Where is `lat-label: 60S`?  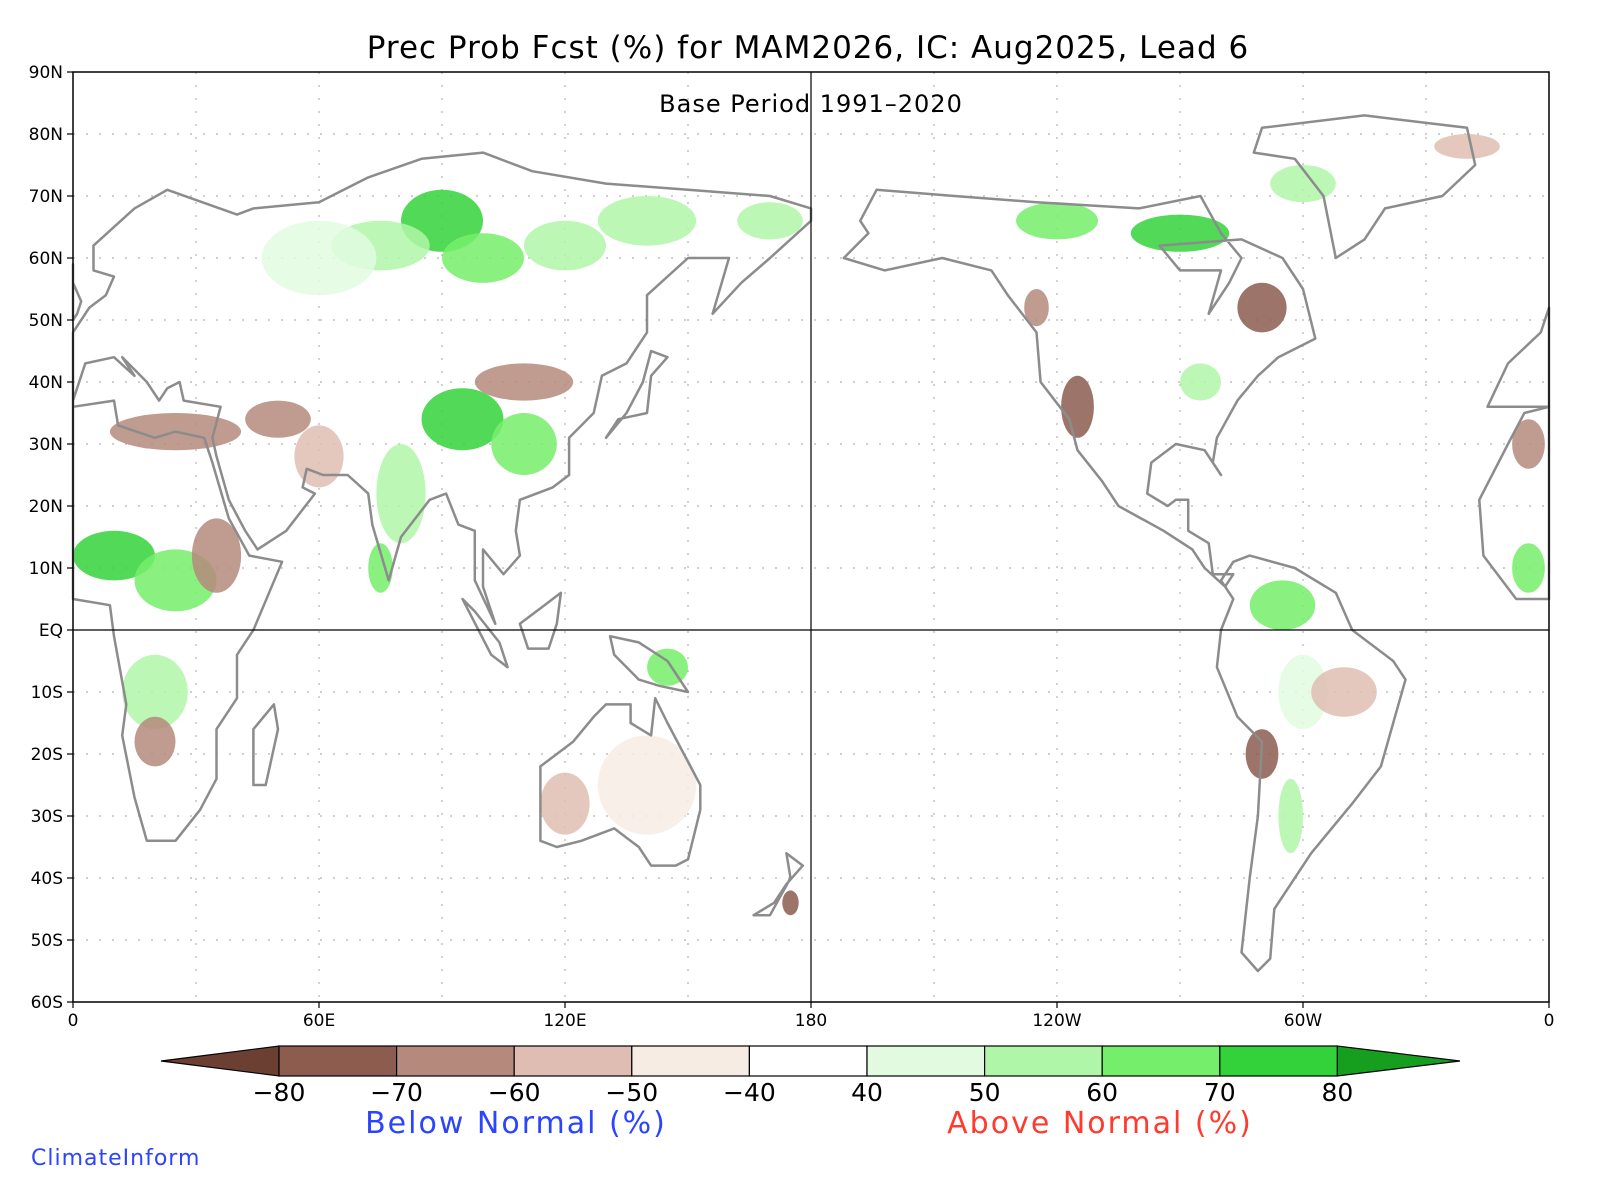
lat-label: 60S is located at coordinates (47, 1003).